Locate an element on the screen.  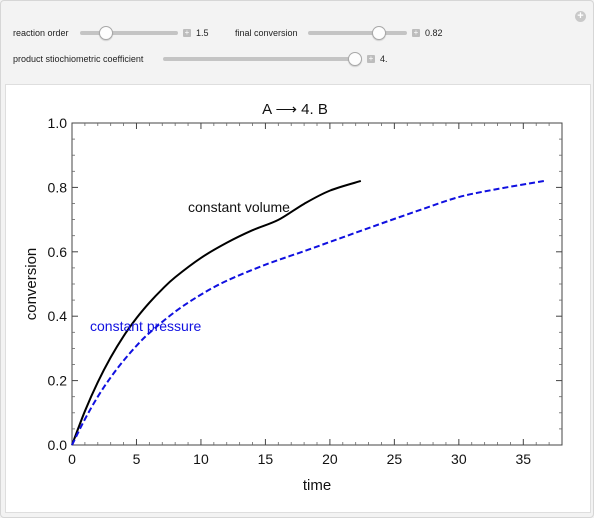
x-tick-label: 30 is located at coordinates (459, 459).